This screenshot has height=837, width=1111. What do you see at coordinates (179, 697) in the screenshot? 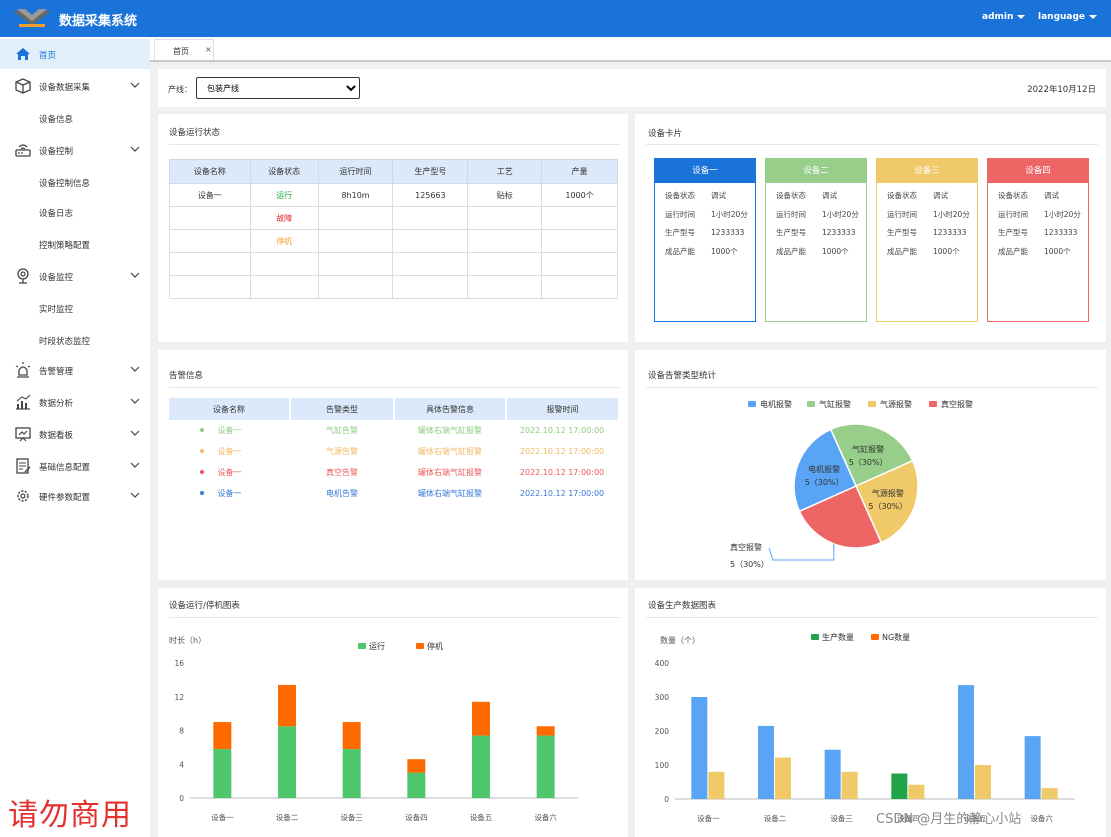
I see `y-tick-label: 12` at bounding box center [179, 697].